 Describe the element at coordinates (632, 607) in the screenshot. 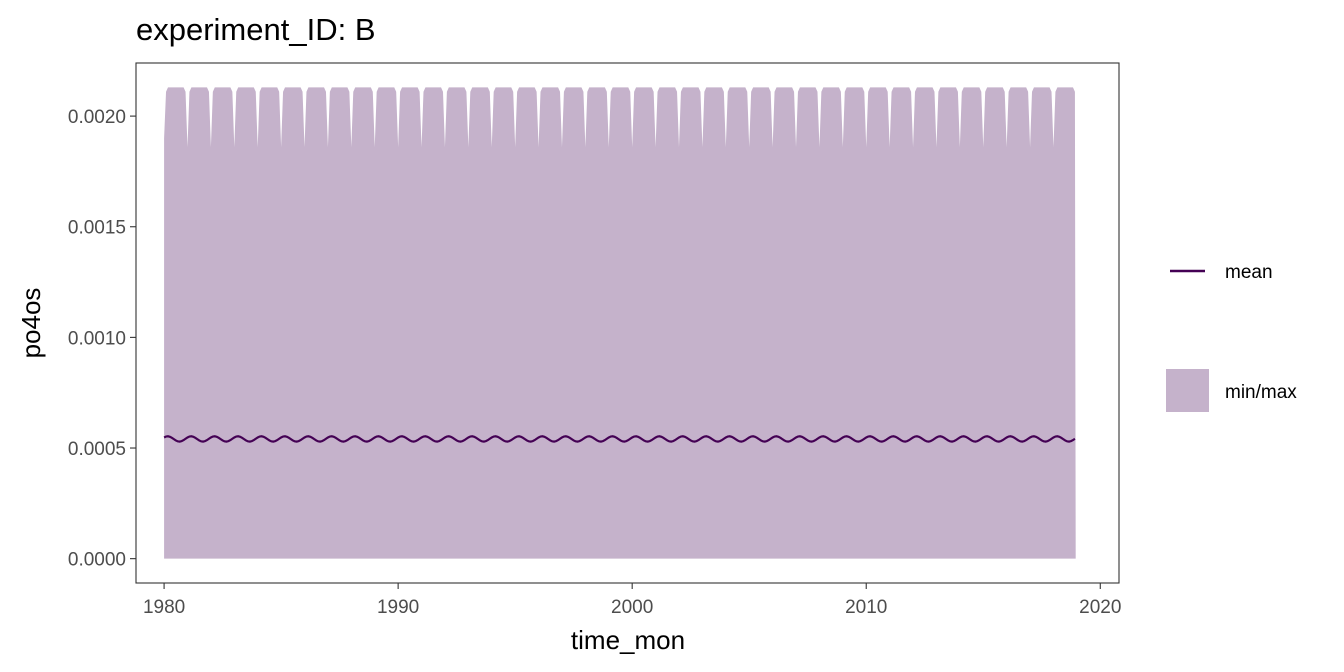

I see `x-tick-label: 2000` at that location.